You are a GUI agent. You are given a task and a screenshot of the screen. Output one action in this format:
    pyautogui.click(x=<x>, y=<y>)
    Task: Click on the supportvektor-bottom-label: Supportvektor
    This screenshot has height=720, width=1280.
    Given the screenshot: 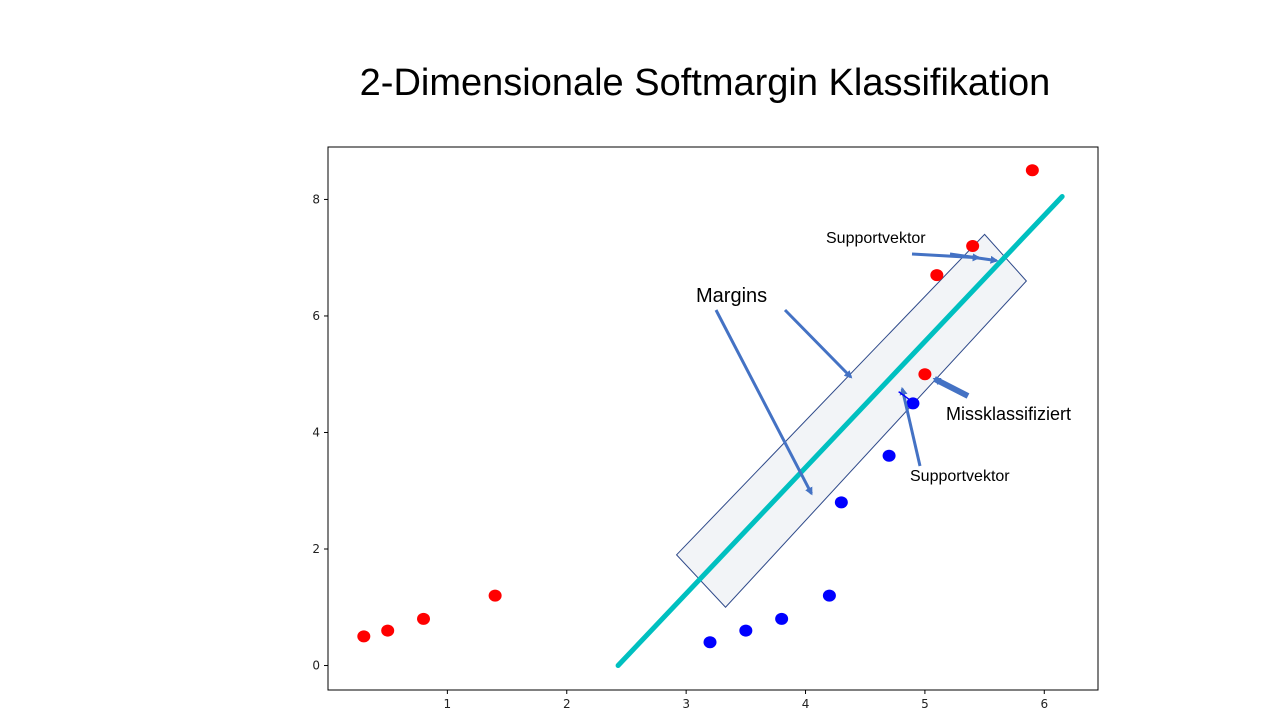 What is the action you would take?
    pyautogui.click(x=960, y=476)
    